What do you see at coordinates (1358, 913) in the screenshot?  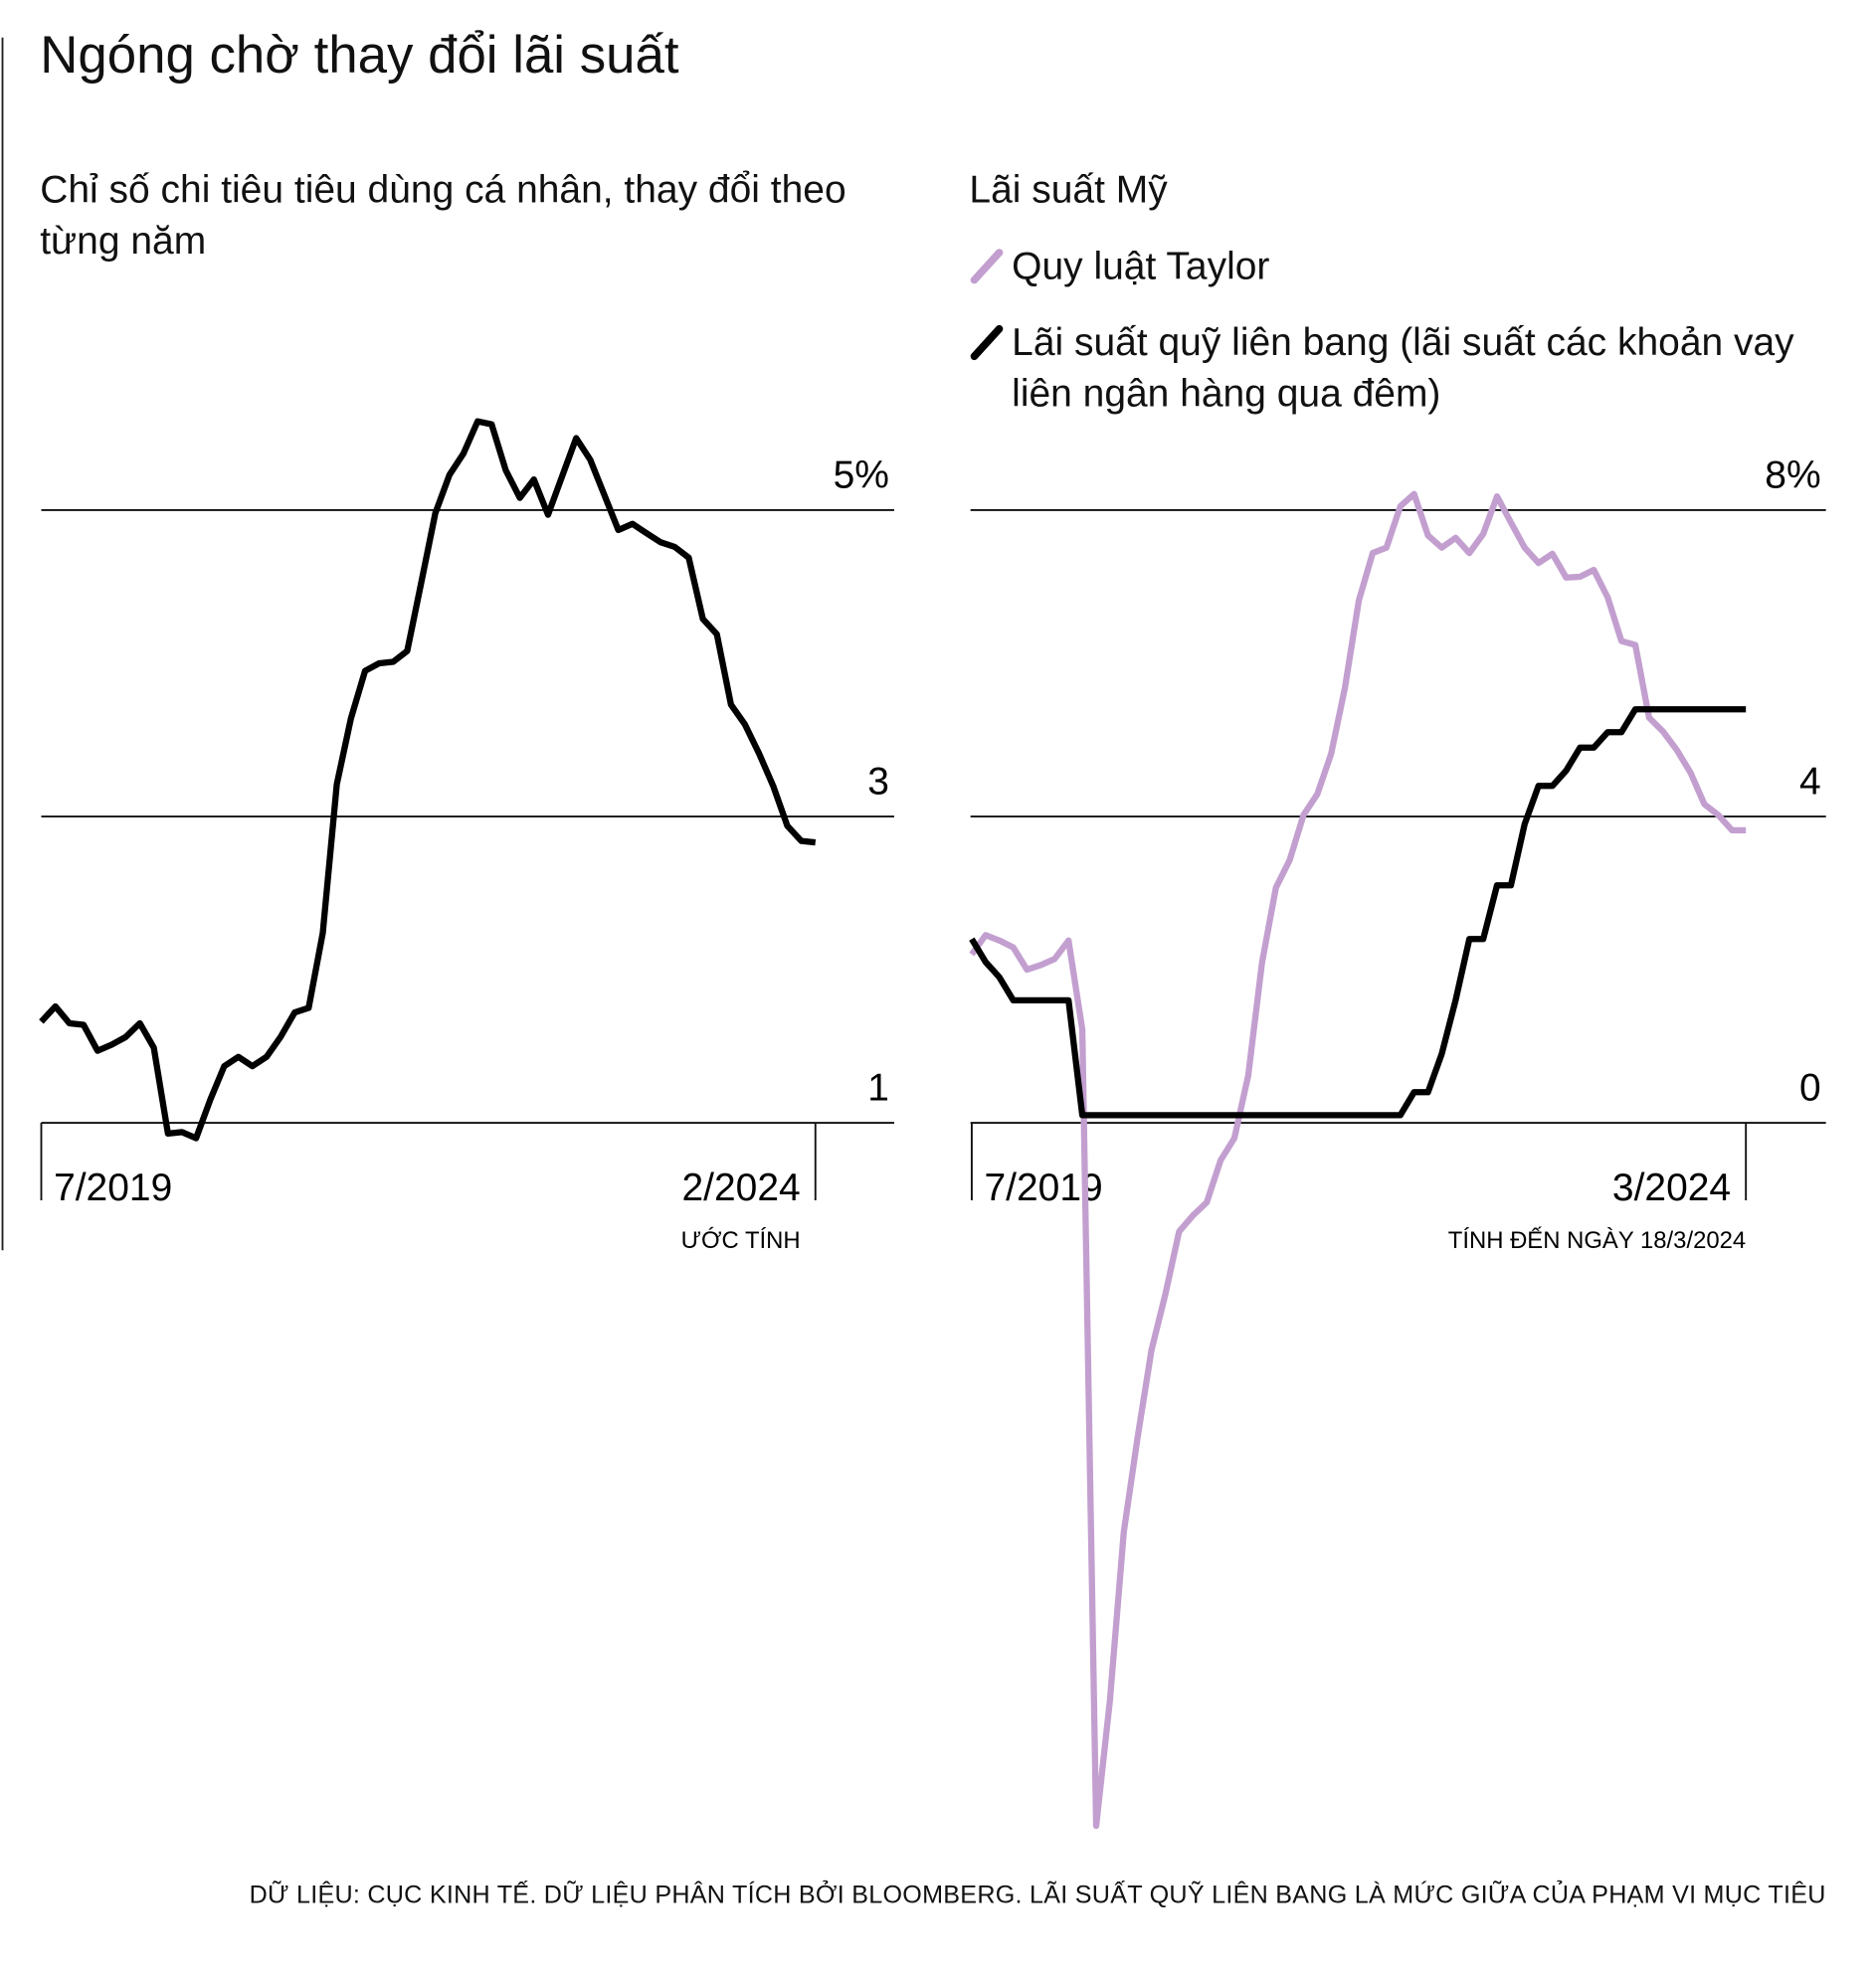 I see `series-line` at bounding box center [1358, 913].